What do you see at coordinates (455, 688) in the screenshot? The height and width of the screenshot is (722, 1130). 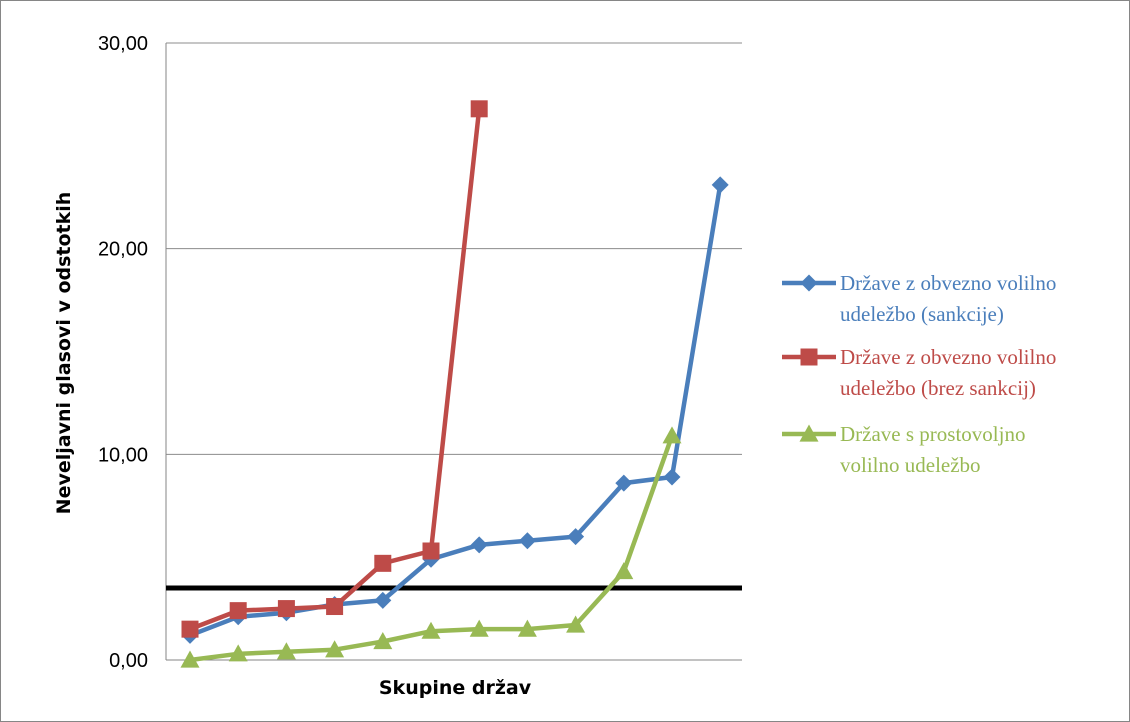 I see `x-axis-title: Skupine držav` at bounding box center [455, 688].